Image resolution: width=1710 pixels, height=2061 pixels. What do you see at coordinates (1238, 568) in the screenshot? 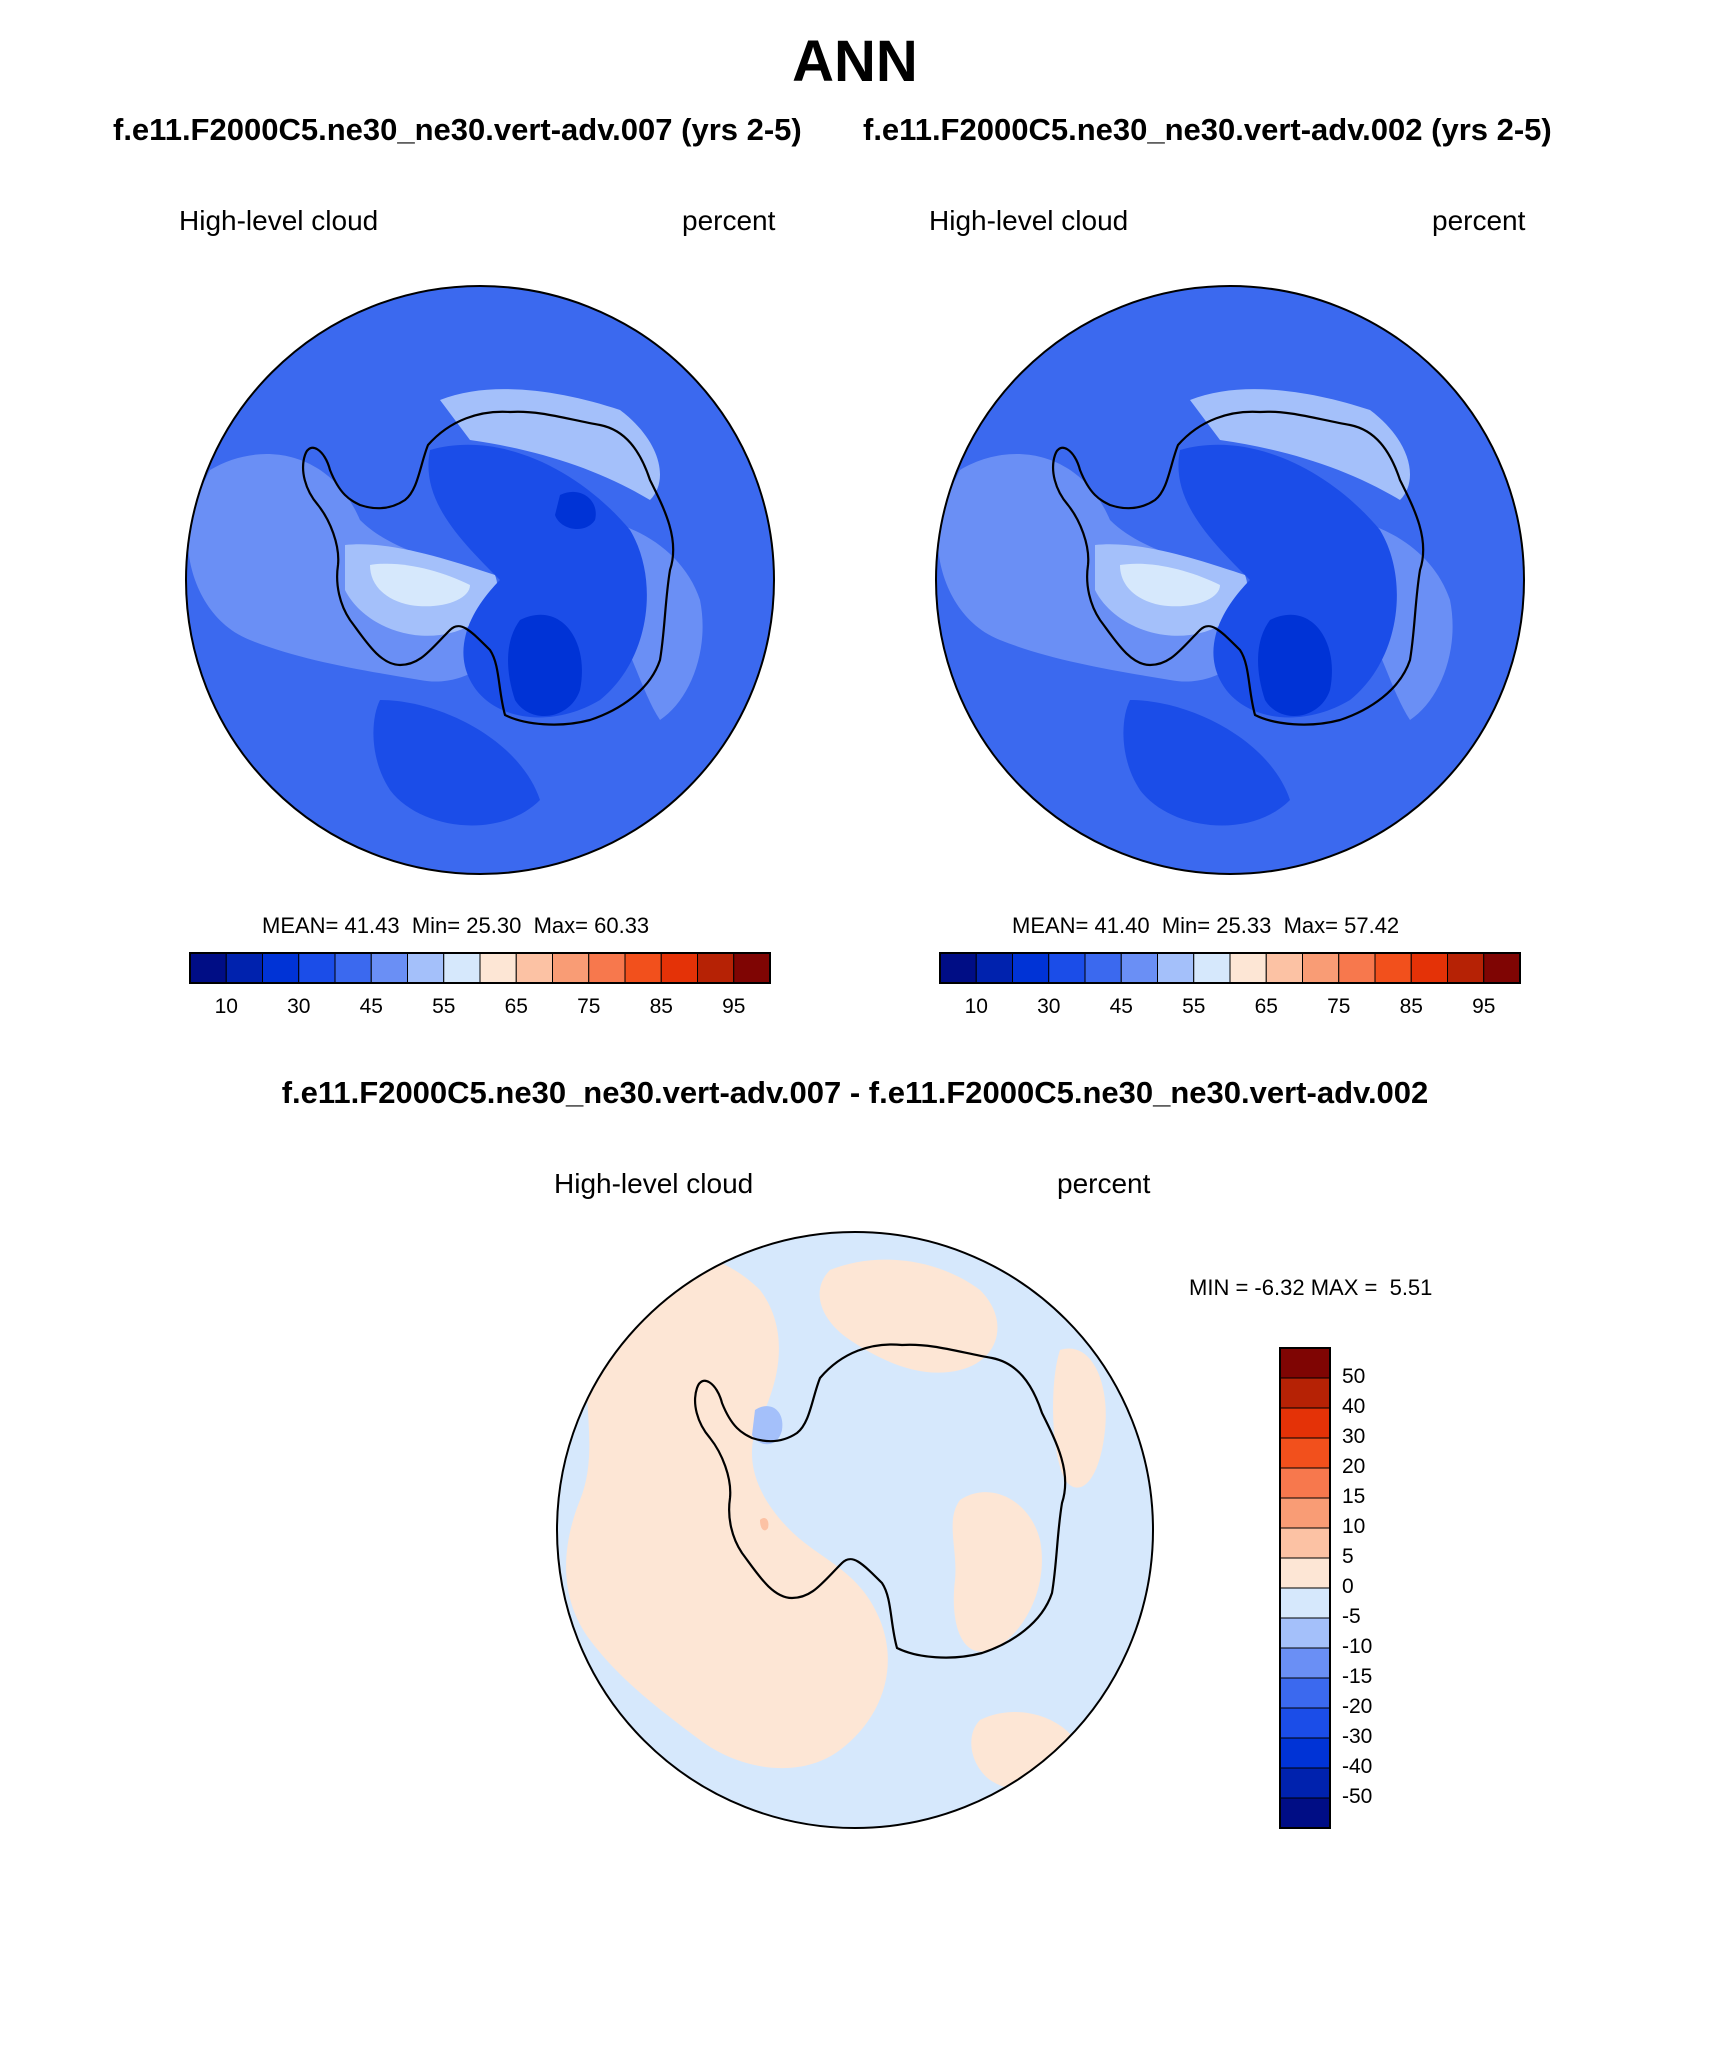
I see `case2-coastline` at bounding box center [1238, 568].